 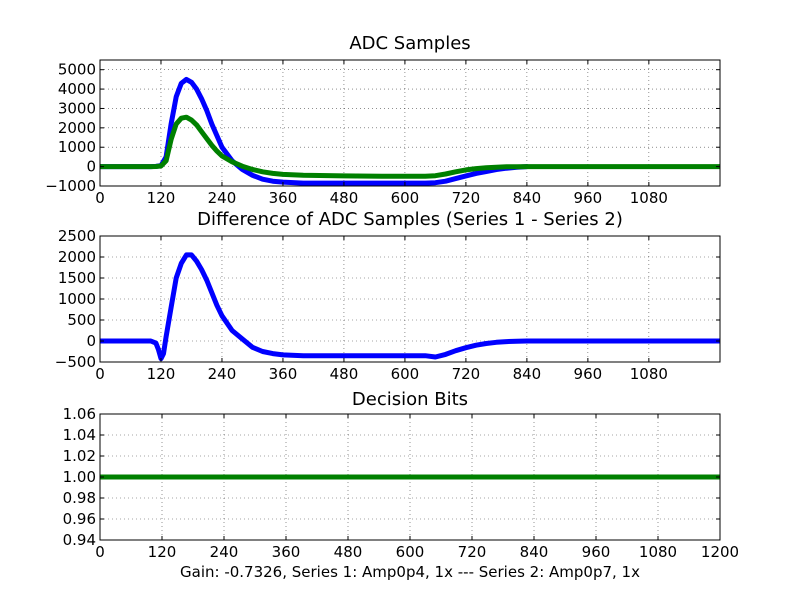 What do you see at coordinates (77, 108) in the screenshot?
I see `y-tick-label: 3000` at bounding box center [77, 108].